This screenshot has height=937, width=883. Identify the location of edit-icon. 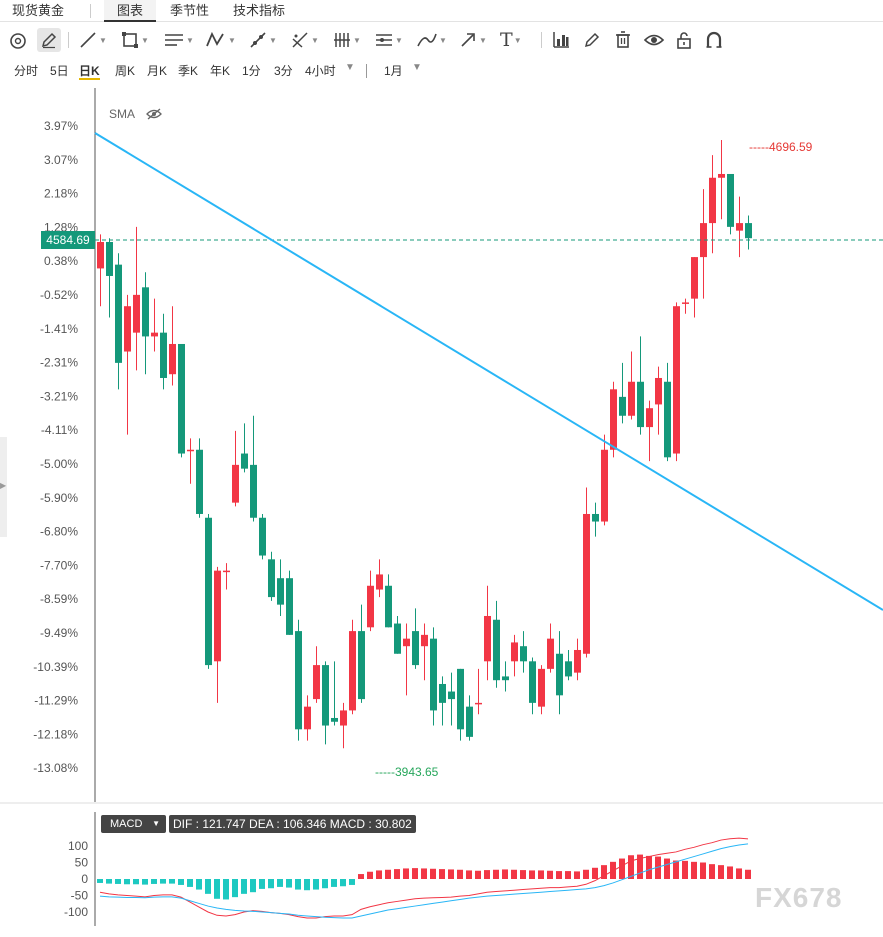
(592, 40).